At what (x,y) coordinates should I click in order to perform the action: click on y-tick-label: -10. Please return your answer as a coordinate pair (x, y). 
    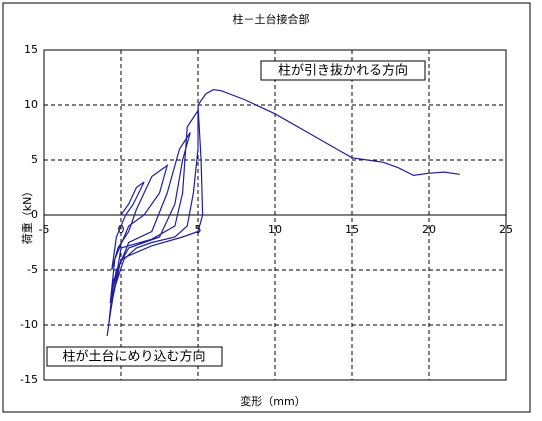
    Looking at the image, I should click on (29, 324).